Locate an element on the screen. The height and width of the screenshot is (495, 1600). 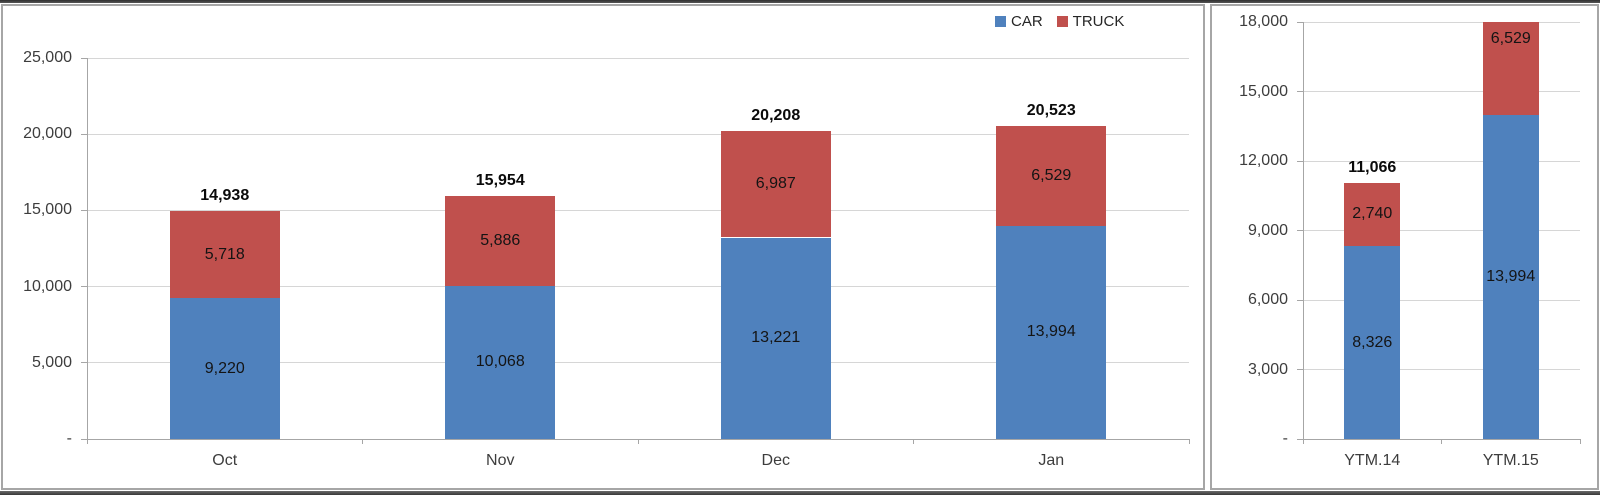
data-label-car: 10,068 is located at coordinates (500, 362).